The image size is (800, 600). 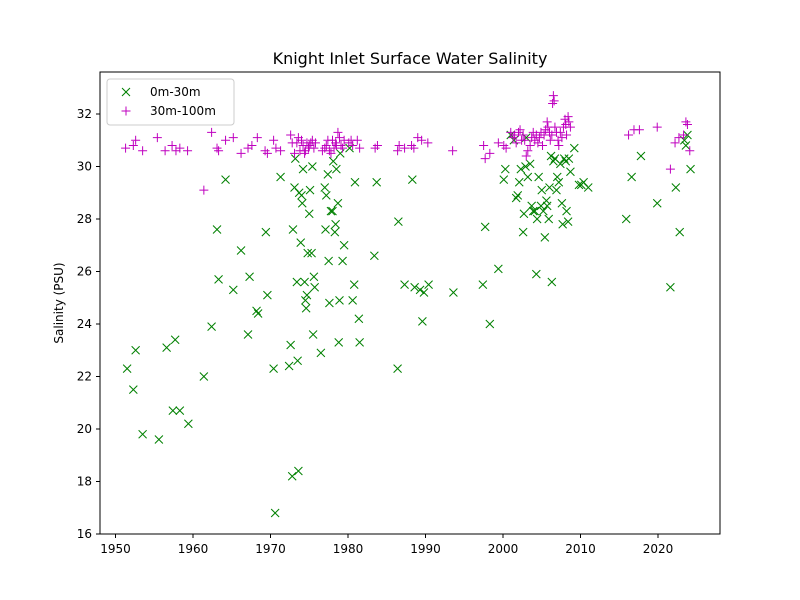 I want to click on y-axis: 16 18 20 22 24 26 28 30 32, so click(x=88, y=324).